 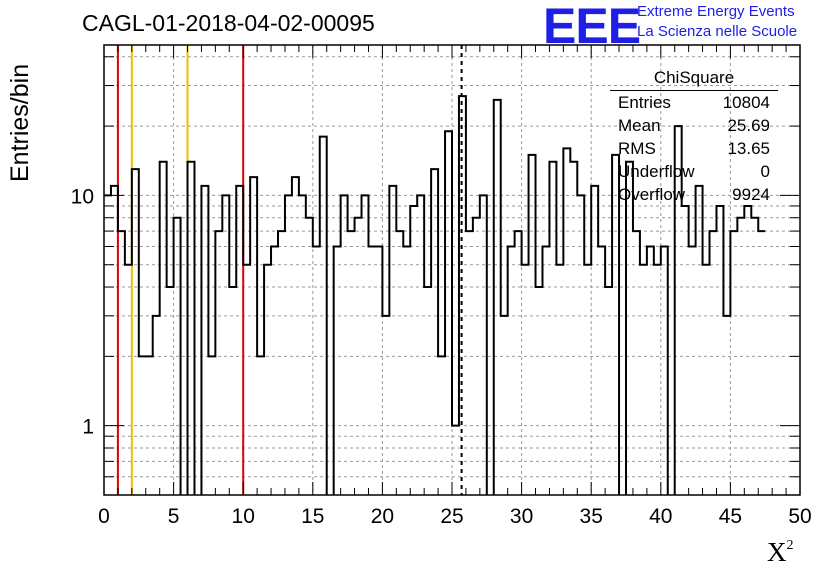 I want to click on x-tick-label: 50, so click(x=799, y=516).